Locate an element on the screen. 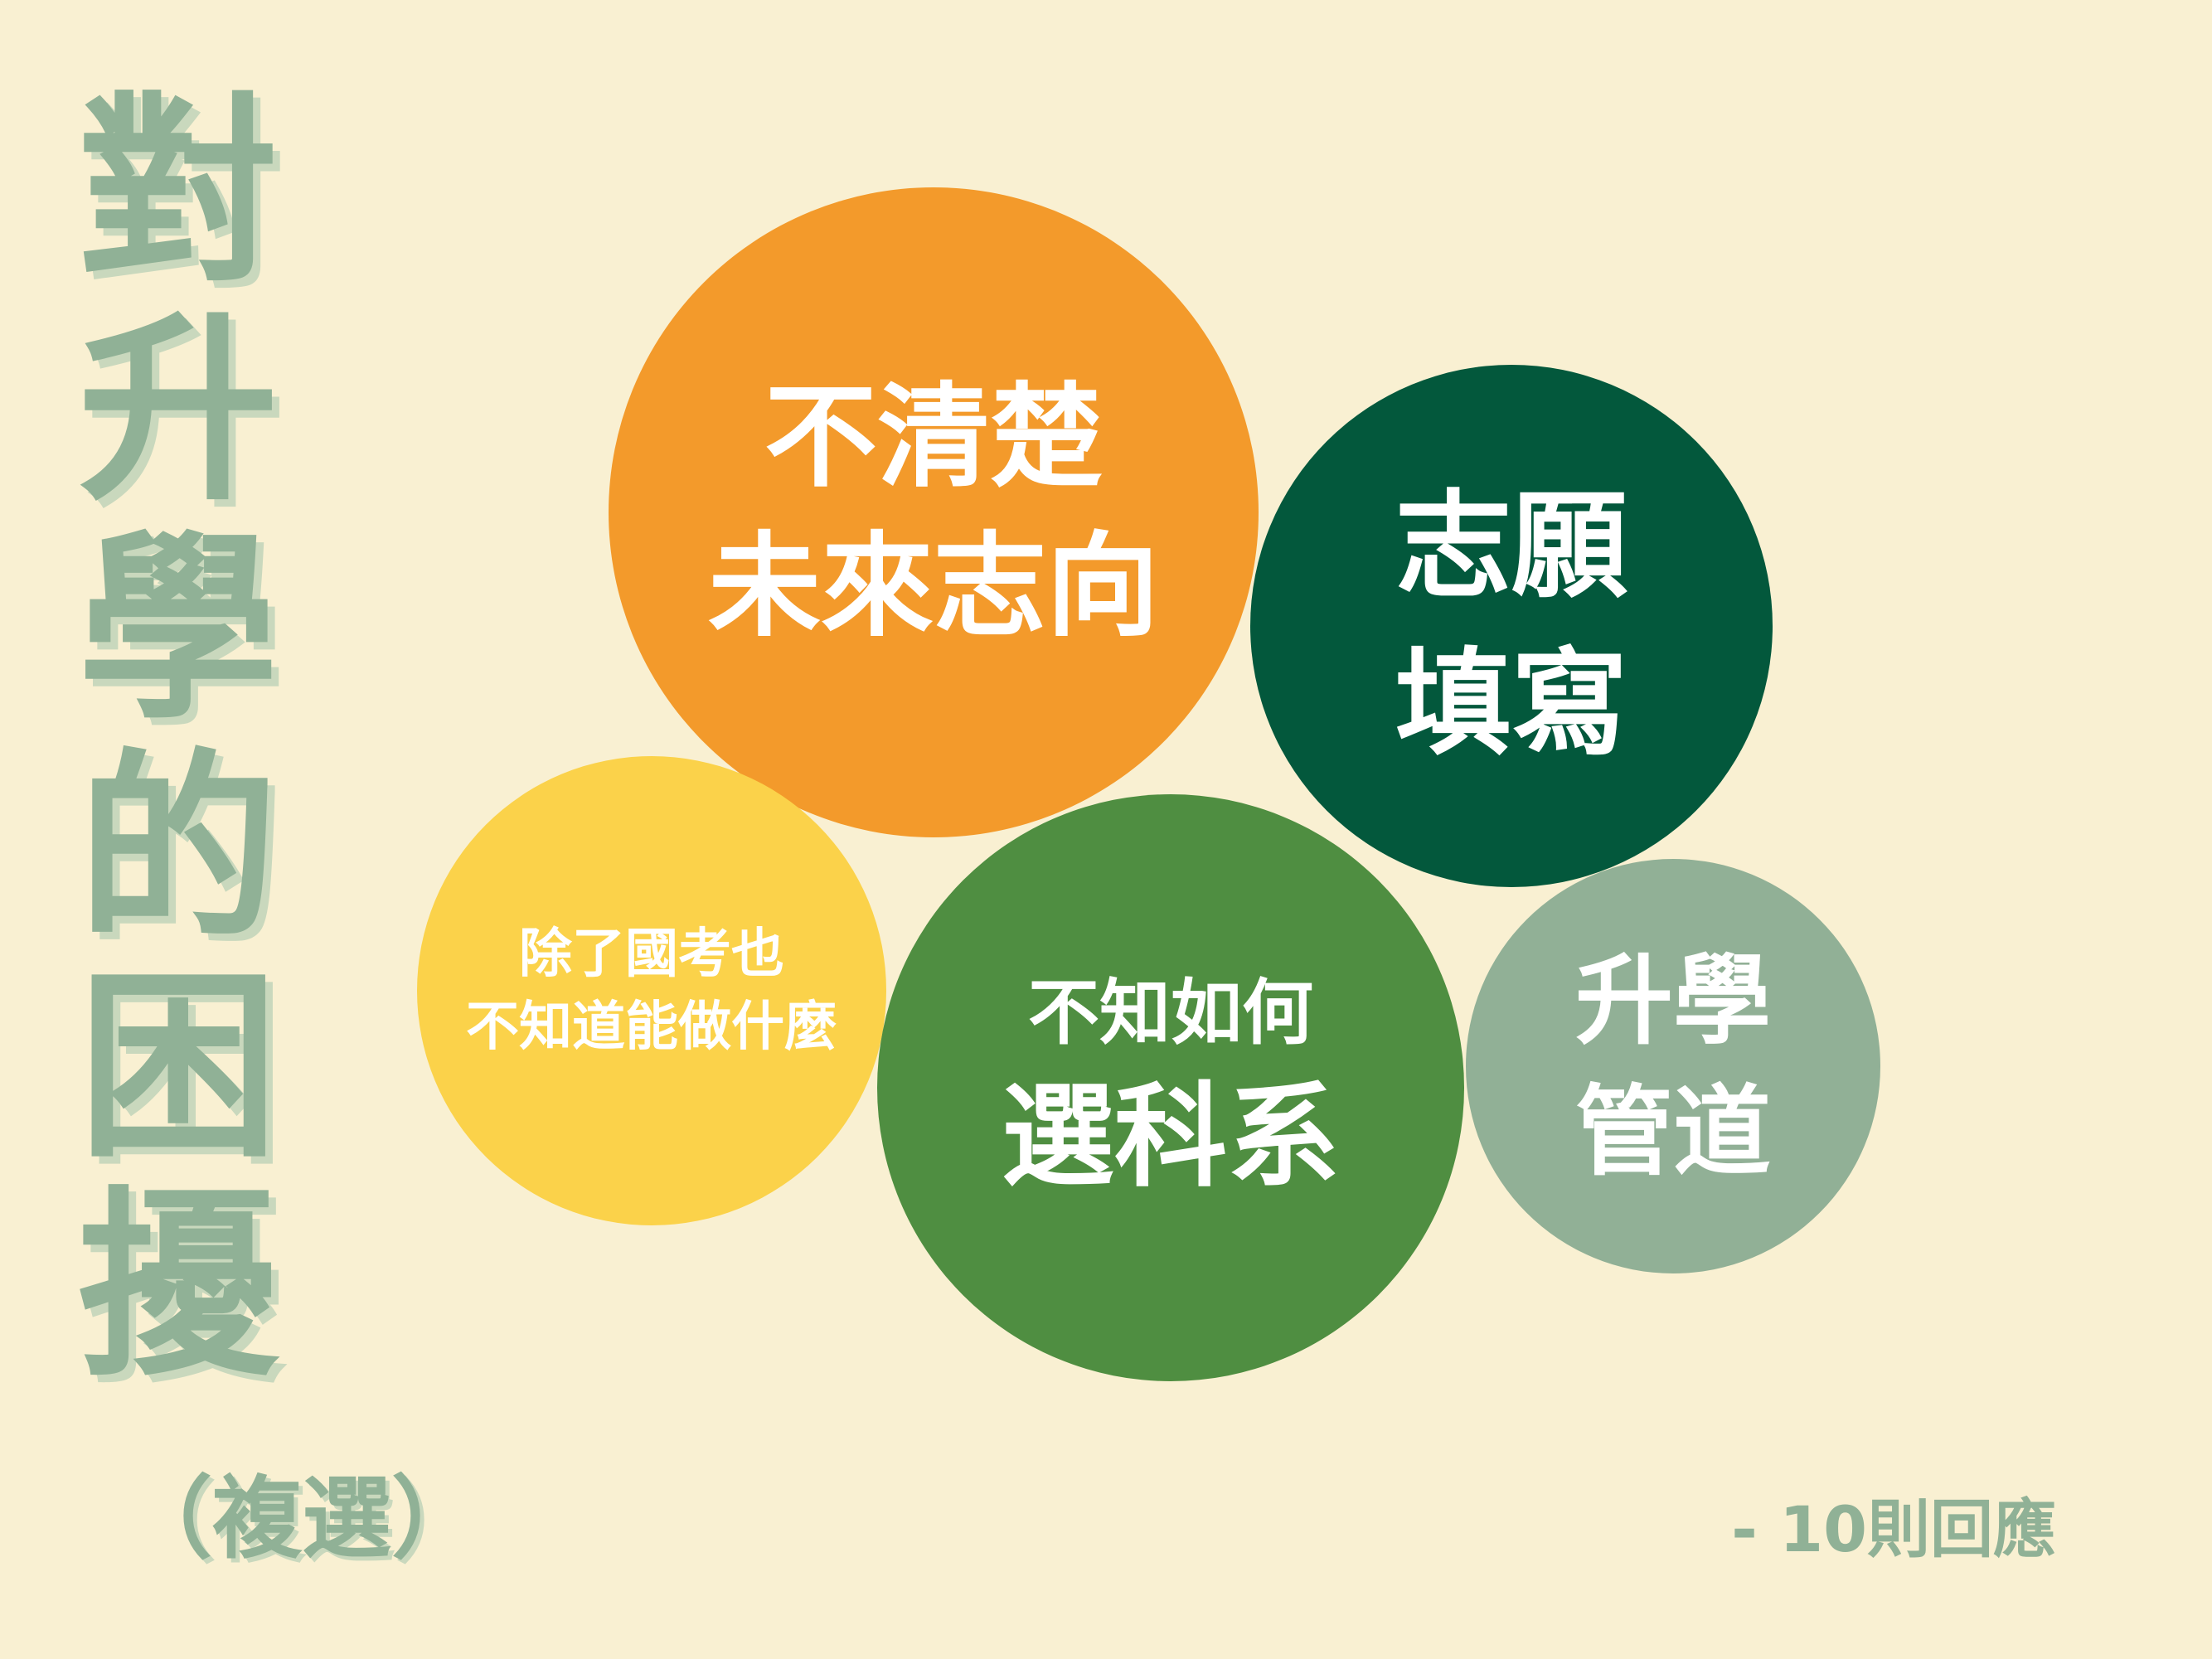 This screenshot has width=2212, height=1659. bubble-application-form: 志願 填寫 is located at coordinates (1511, 626).